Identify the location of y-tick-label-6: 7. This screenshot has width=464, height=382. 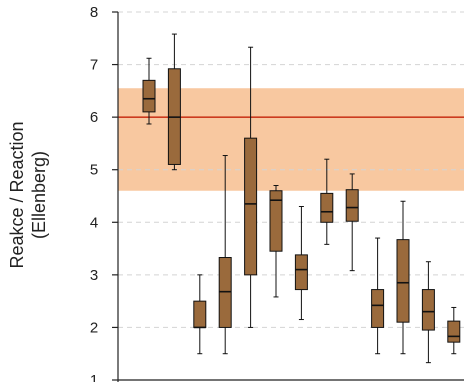
(94, 65).